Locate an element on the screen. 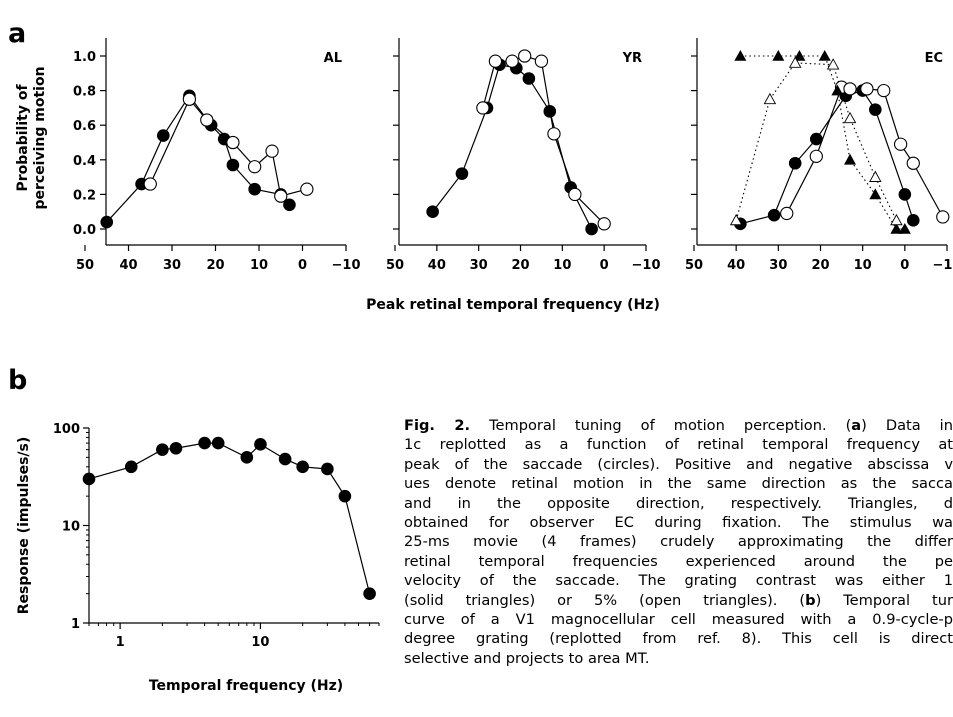  x-tick-label: 10 is located at coordinates (863, 265).